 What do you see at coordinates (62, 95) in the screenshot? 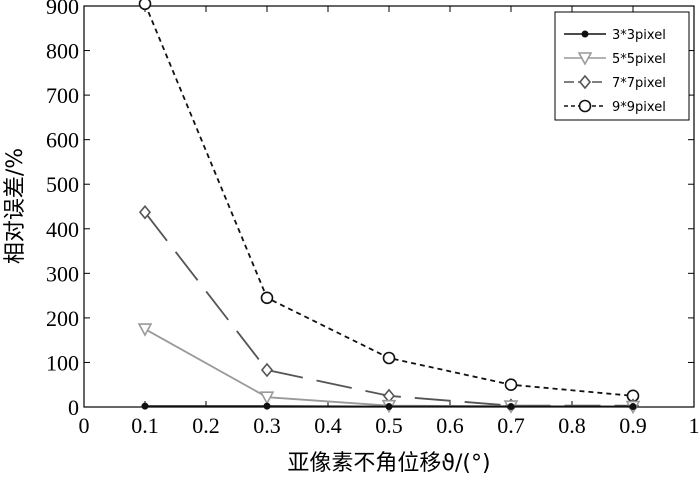
I see `y-tick-label: 700` at bounding box center [62, 95].